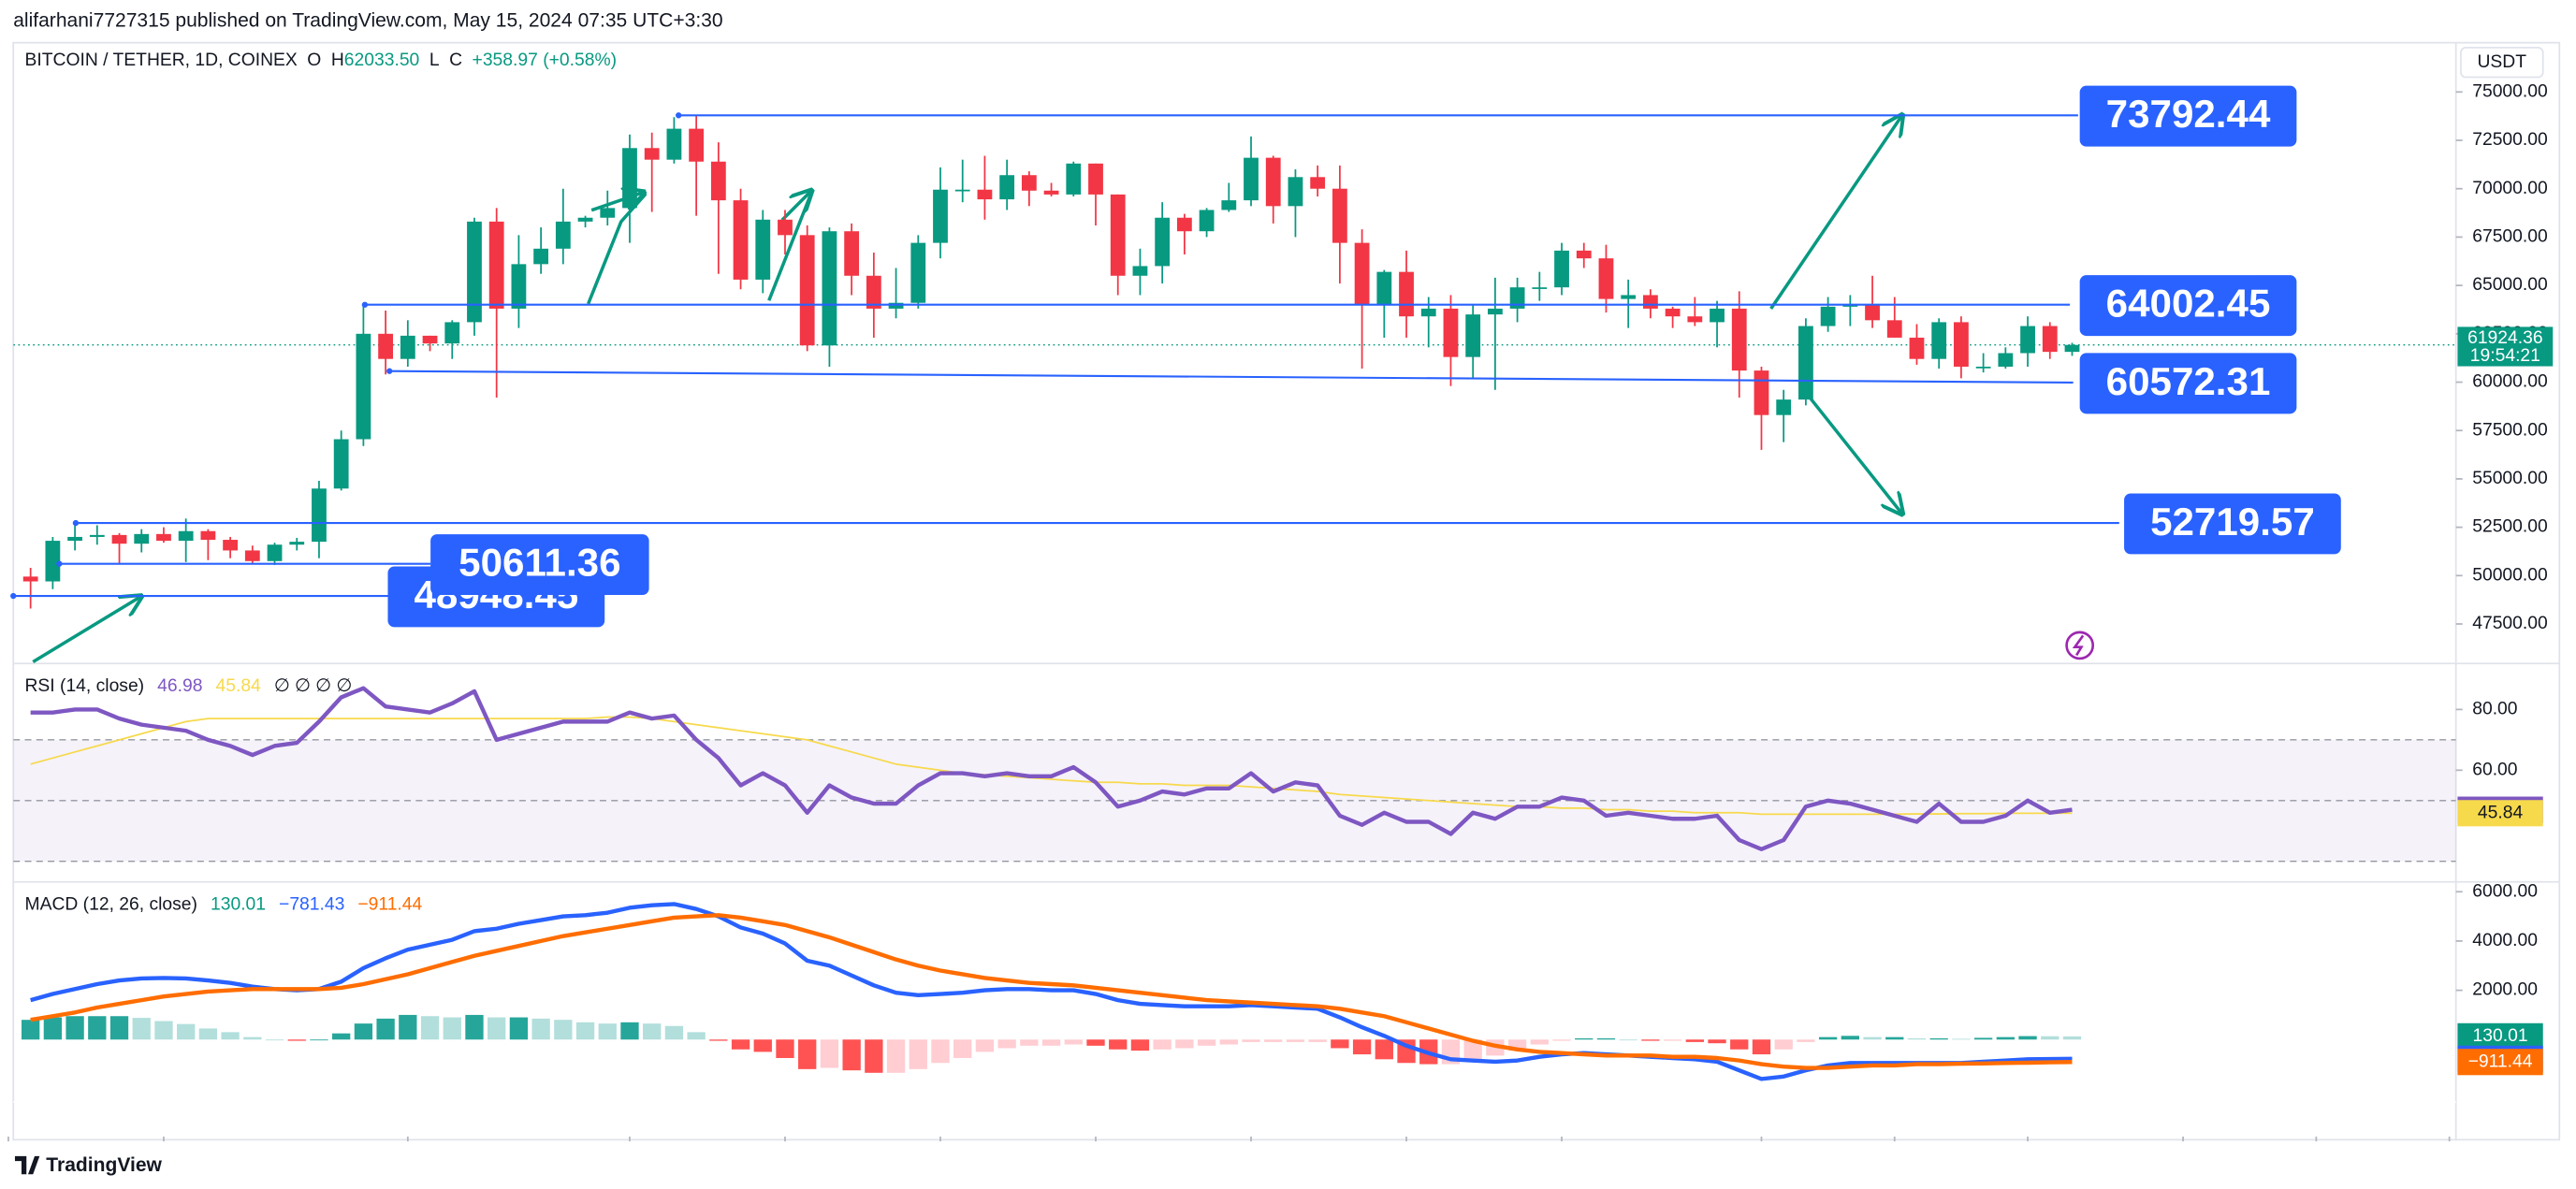 This screenshot has height=1189, width=2576. What do you see at coordinates (238, 904) in the screenshot?
I see `pane-value: 130.01` at bounding box center [238, 904].